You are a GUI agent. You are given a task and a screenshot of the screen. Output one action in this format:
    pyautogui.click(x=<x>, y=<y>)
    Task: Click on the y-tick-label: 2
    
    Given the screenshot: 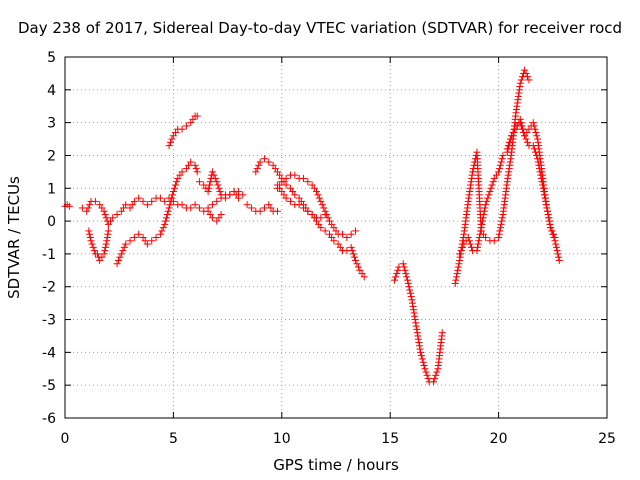 What is the action you would take?
    pyautogui.click(x=51, y=156)
    